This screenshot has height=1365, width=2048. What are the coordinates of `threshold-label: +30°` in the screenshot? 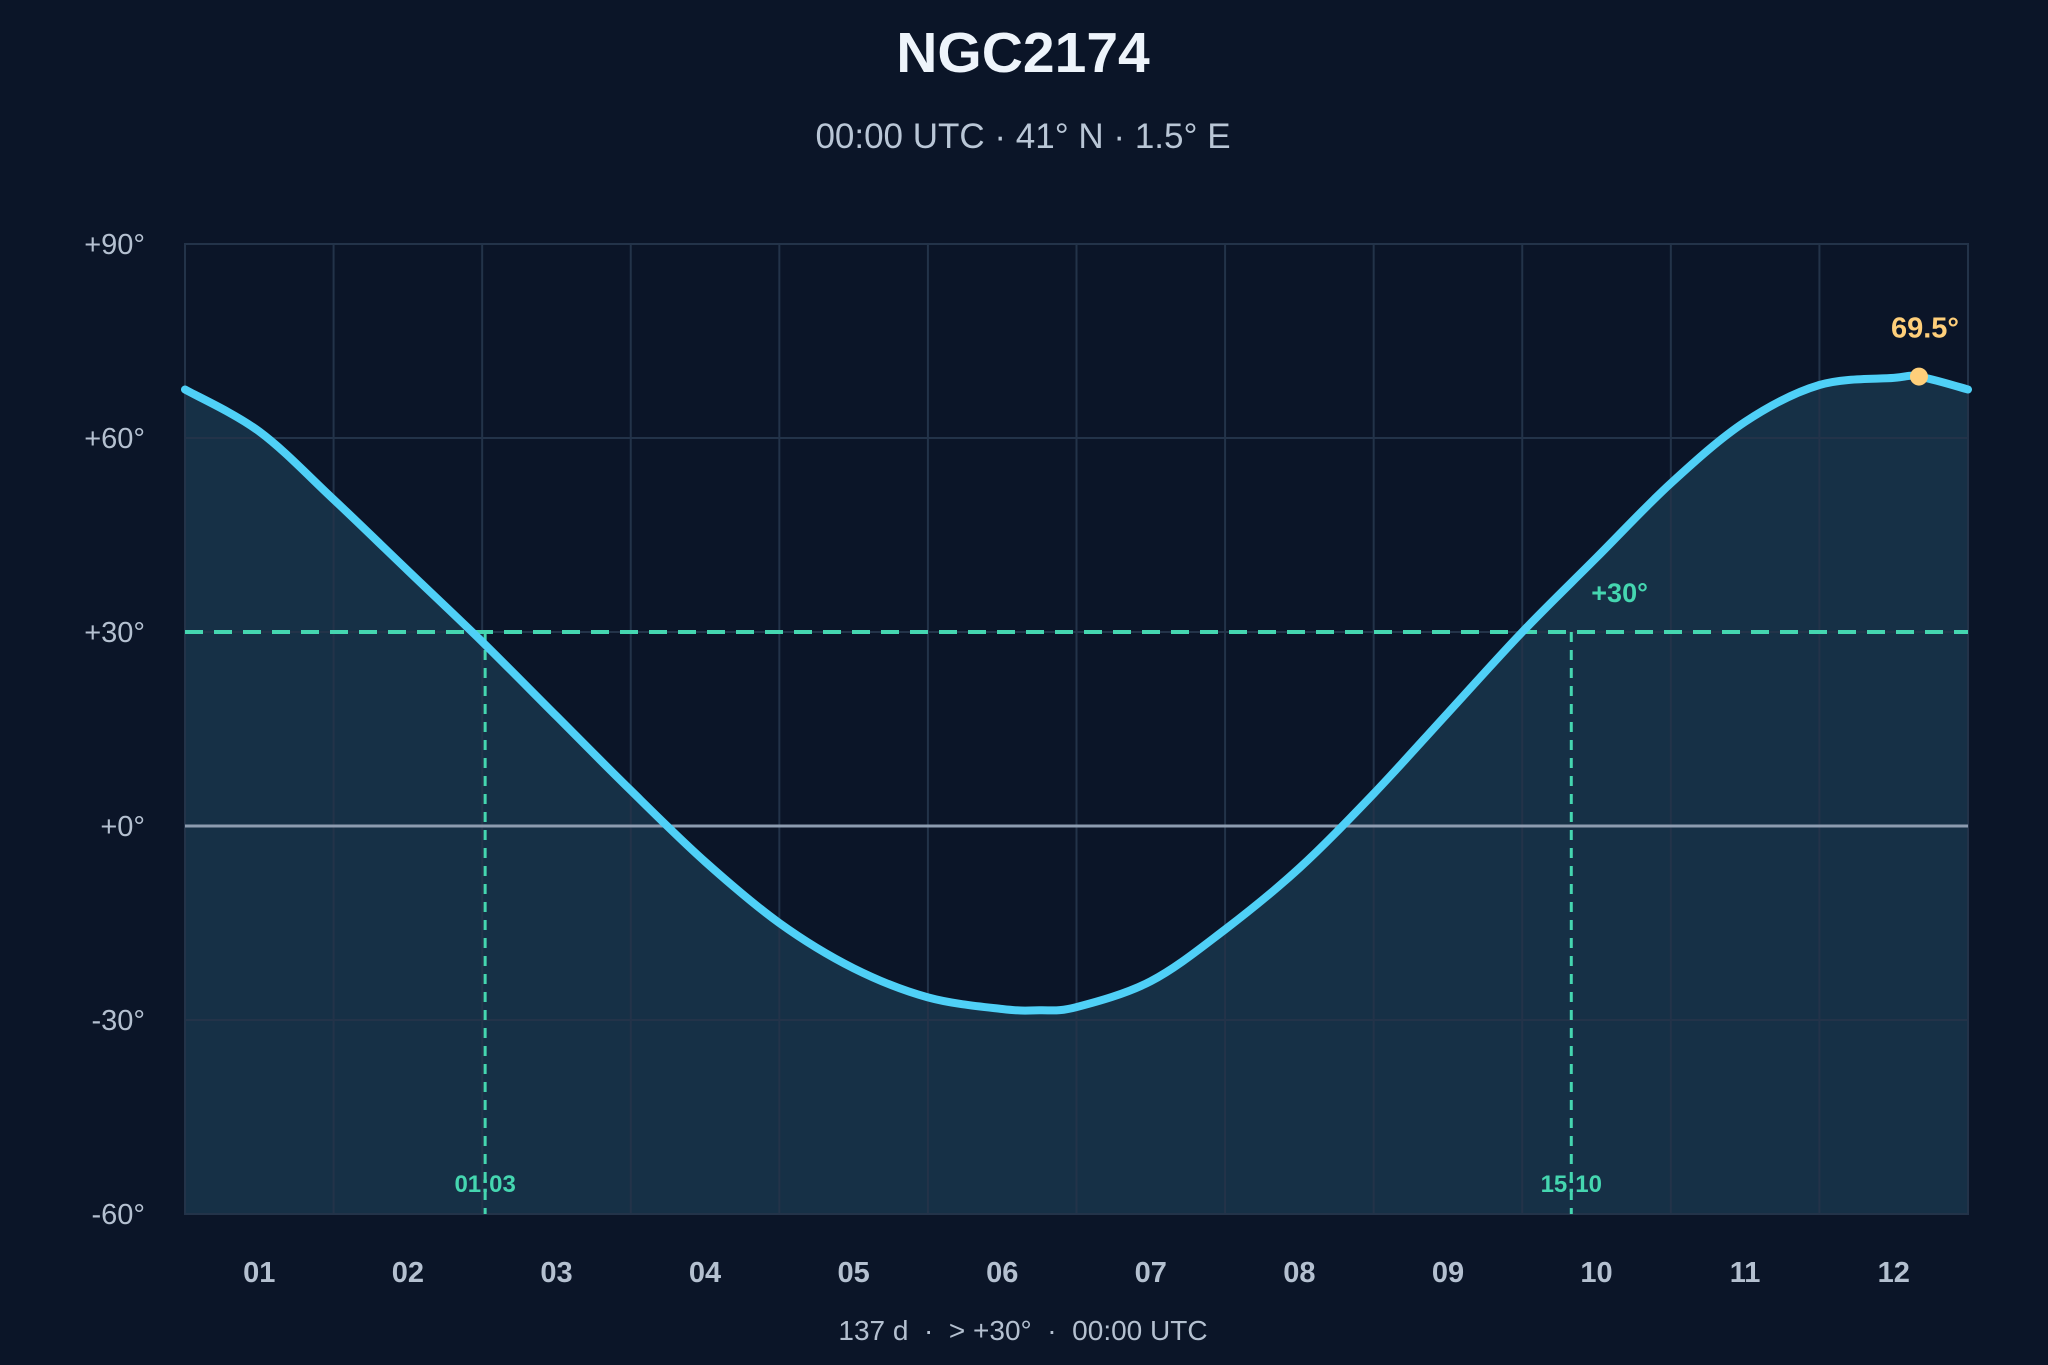 It's located at (1619, 593).